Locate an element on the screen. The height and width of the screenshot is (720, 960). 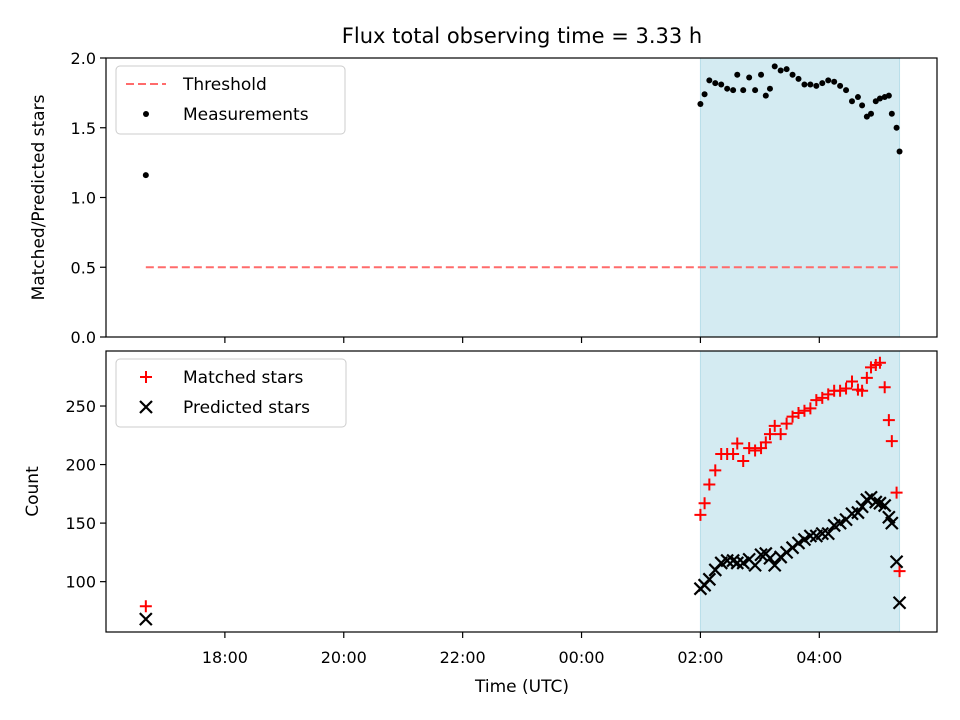
count-legend-box is located at coordinates (231, 393).